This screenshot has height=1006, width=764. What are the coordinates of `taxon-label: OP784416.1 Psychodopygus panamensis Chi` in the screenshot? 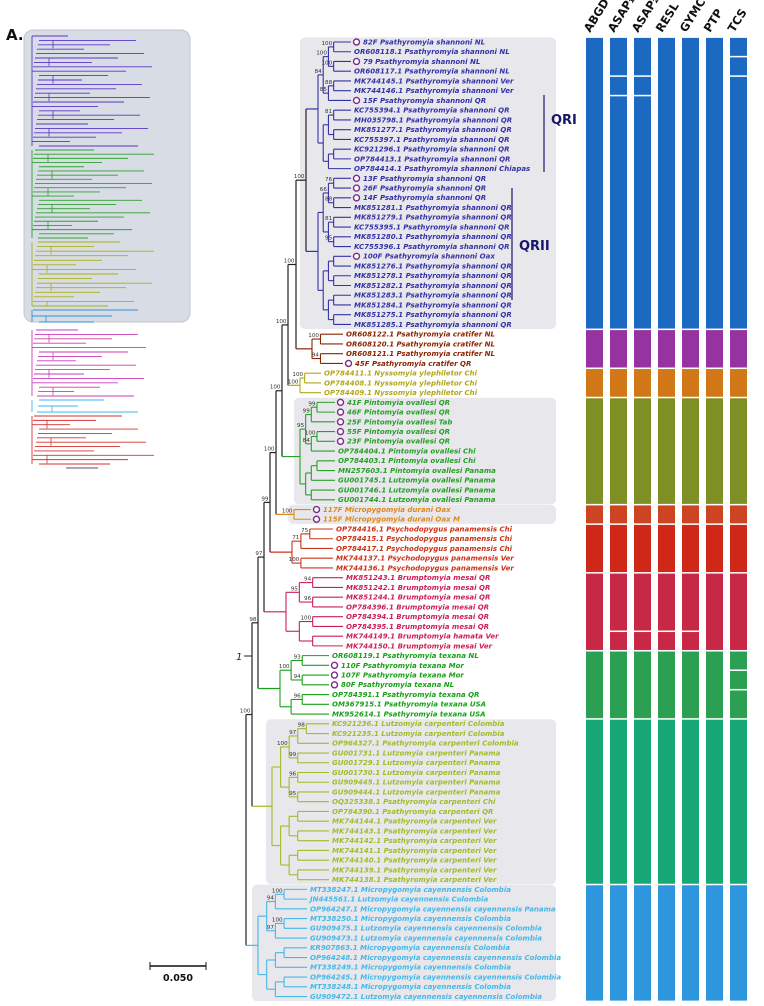 It's located at (424, 529).